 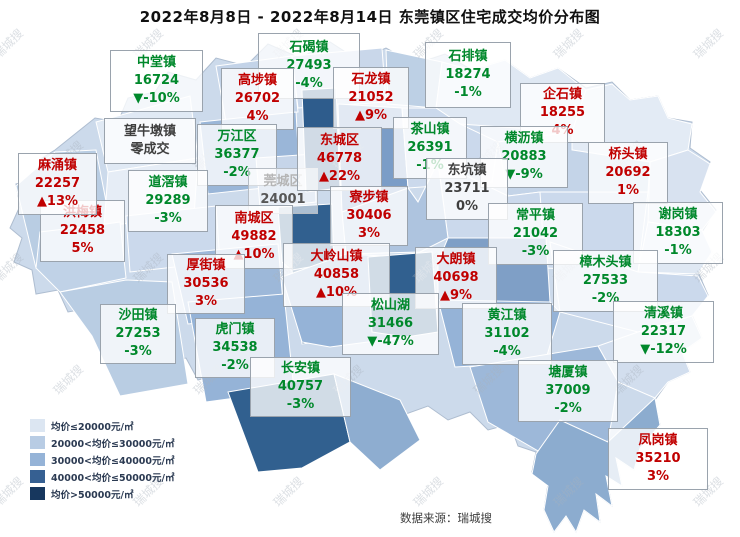 I want to click on legend-row: 40000<均价≤50000元/㎡, so click(x=102, y=476).